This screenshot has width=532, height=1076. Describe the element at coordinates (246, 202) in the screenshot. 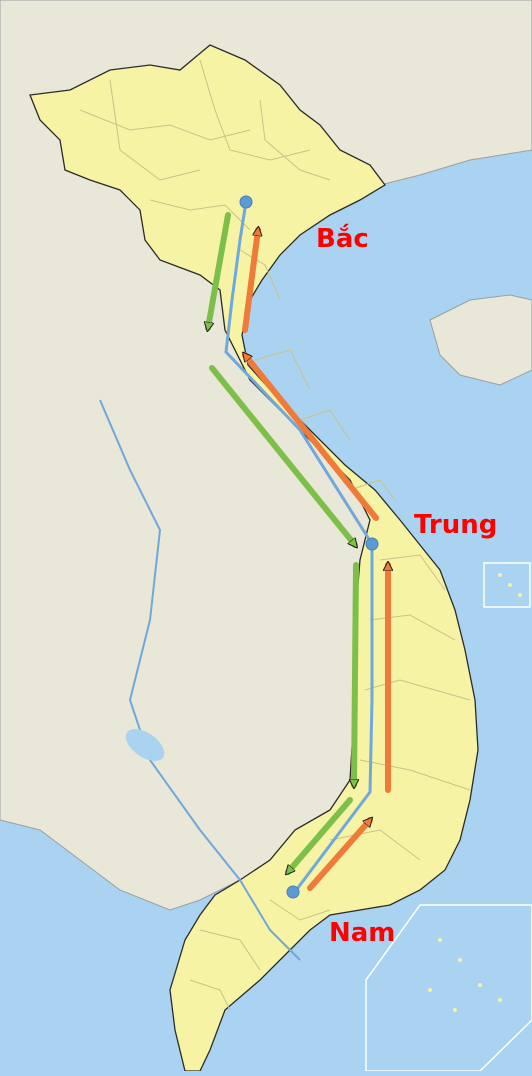

I see `north-city-dot` at that location.